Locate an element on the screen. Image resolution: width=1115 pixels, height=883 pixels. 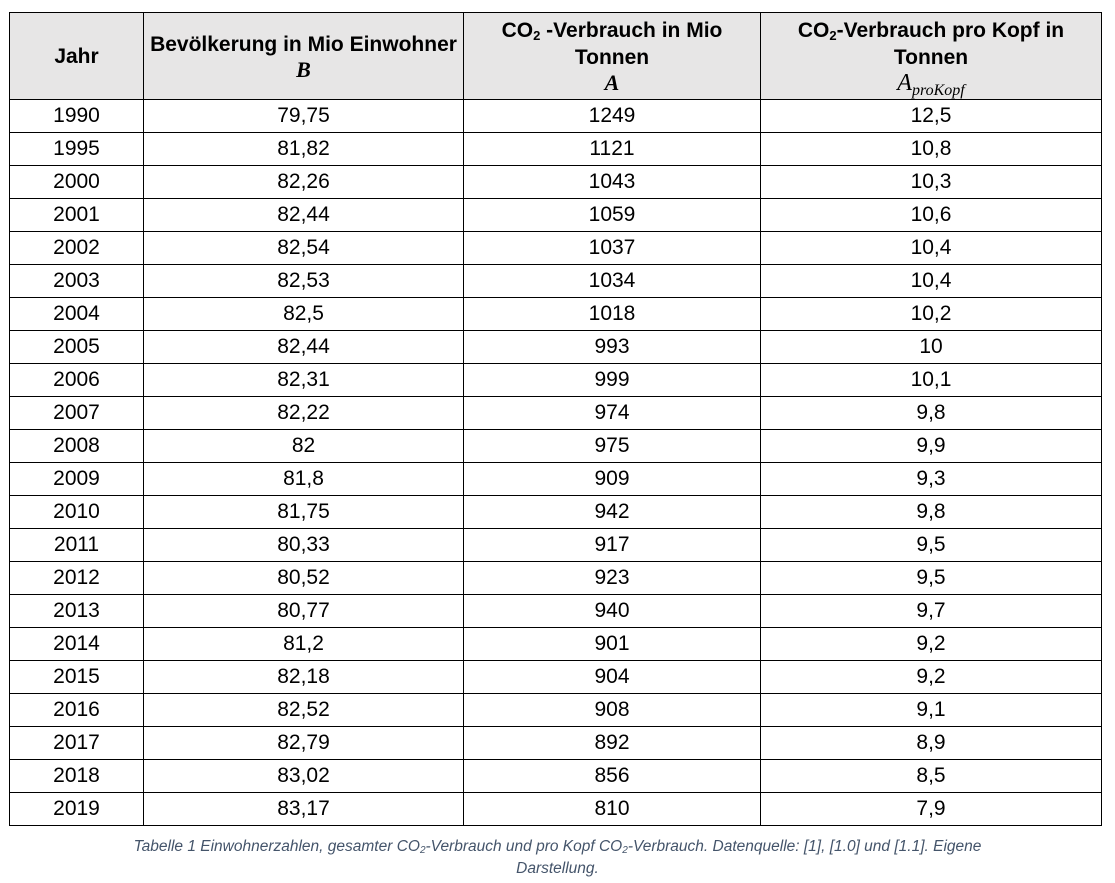
caption-sub1: 2 is located at coordinates (422, 850).